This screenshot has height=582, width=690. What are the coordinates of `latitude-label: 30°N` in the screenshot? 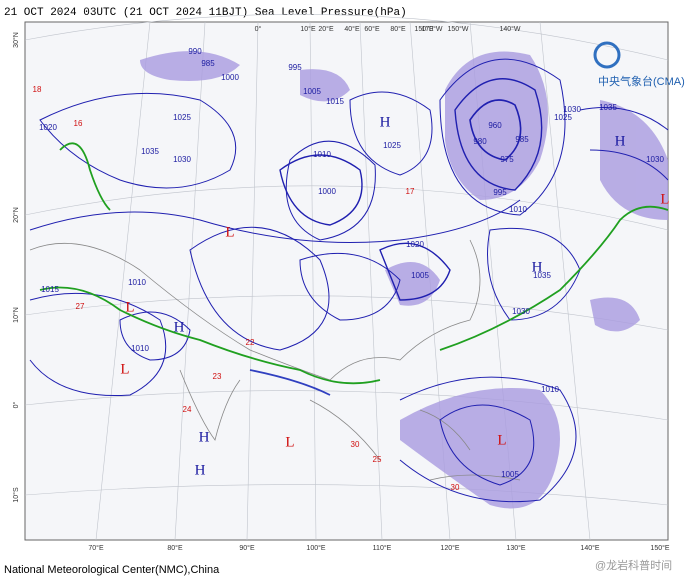 It's located at (16, 40).